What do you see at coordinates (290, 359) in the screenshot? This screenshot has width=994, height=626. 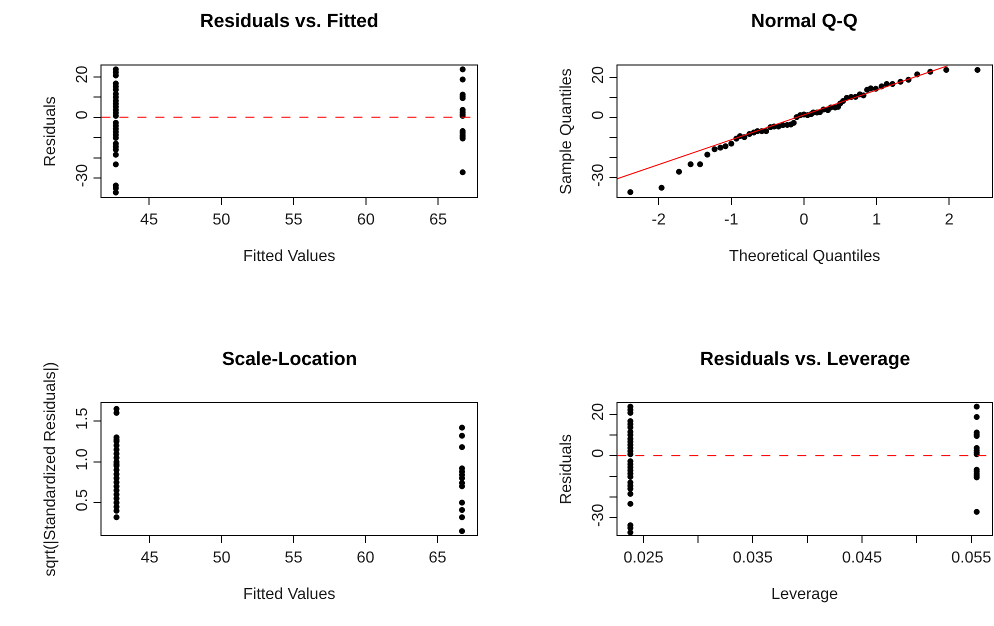 I see `chart-title: Scale-Location` at bounding box center [290, 359].